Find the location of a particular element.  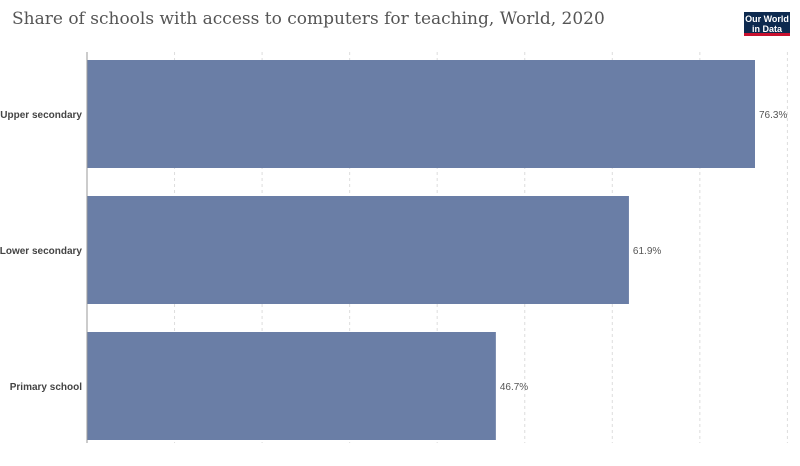

owid-logo: Our World in Data is located at coordinates (767, 24).